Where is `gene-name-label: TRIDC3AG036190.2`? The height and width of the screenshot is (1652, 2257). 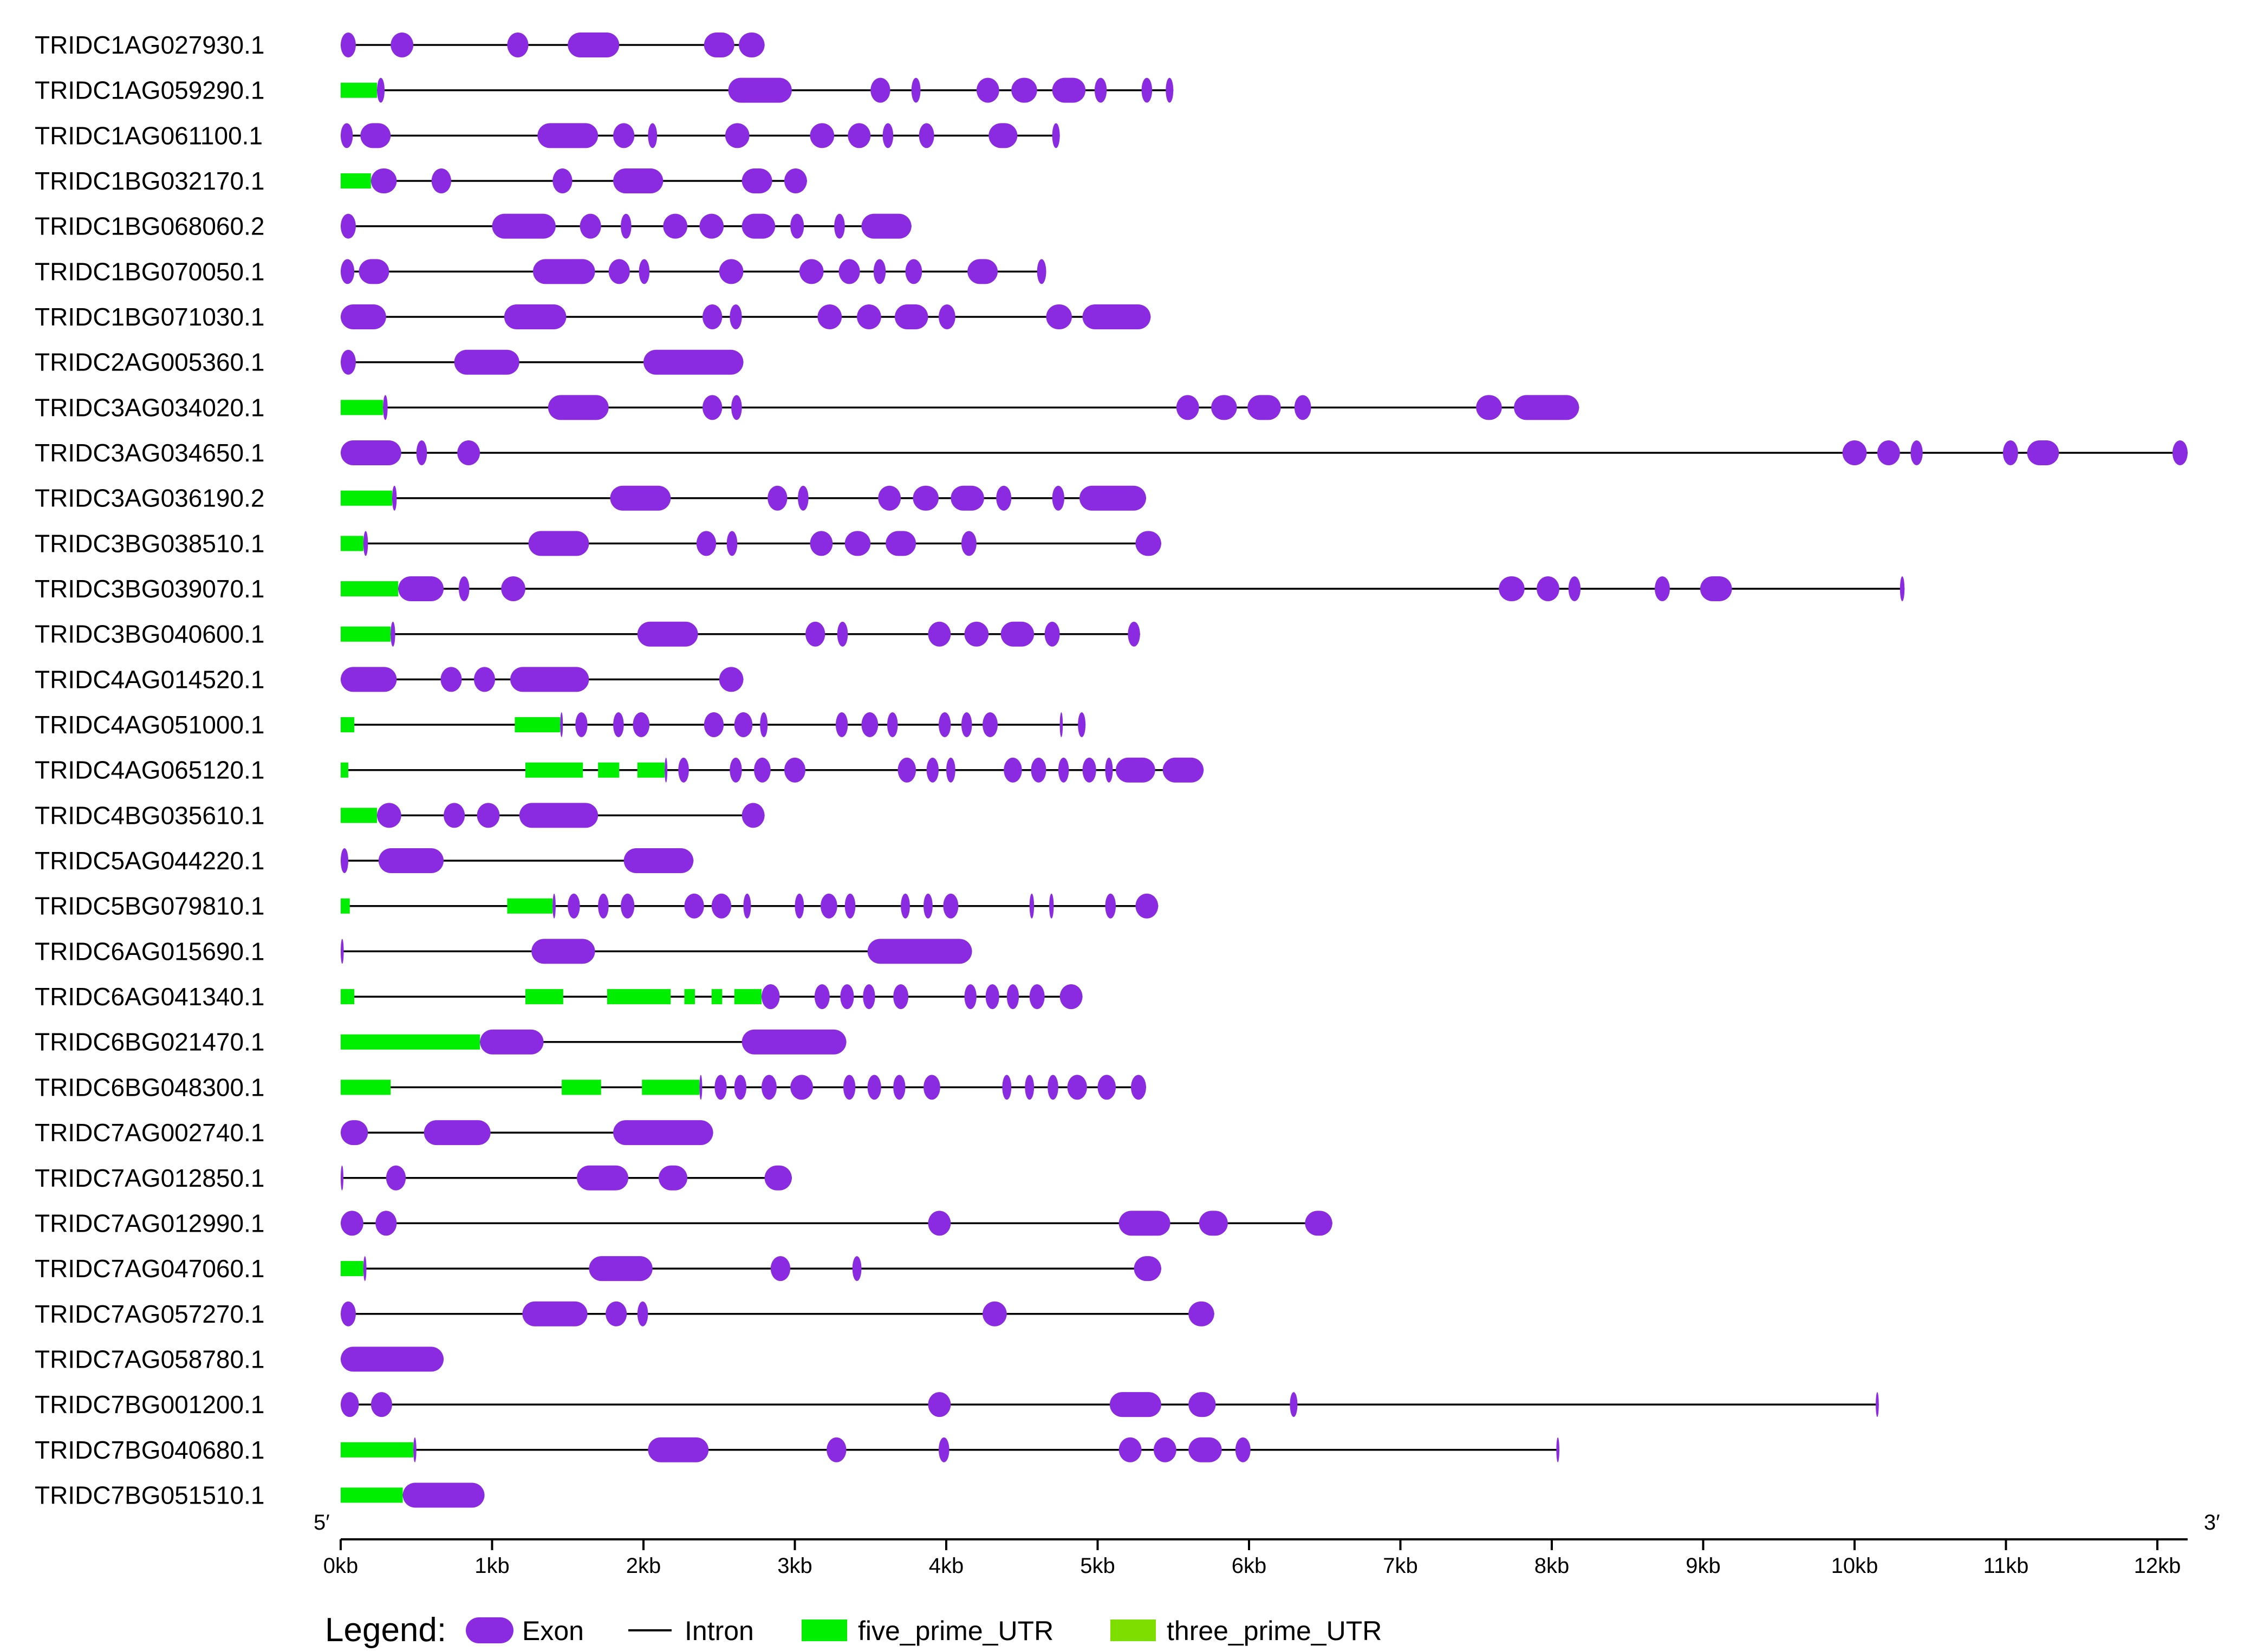
gene-name-label: TRIDC3AG036190.2 is located at coordinates (149, 498).